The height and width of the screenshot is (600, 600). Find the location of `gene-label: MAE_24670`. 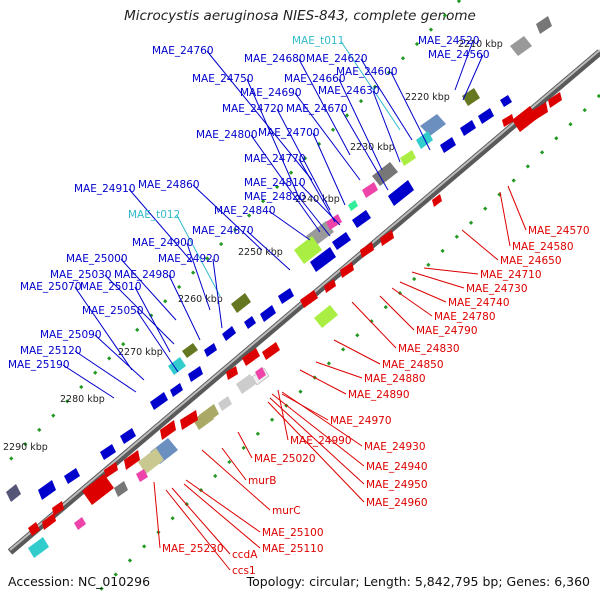

gene-label: MAE_24670 is located at coordinates (317, 109).